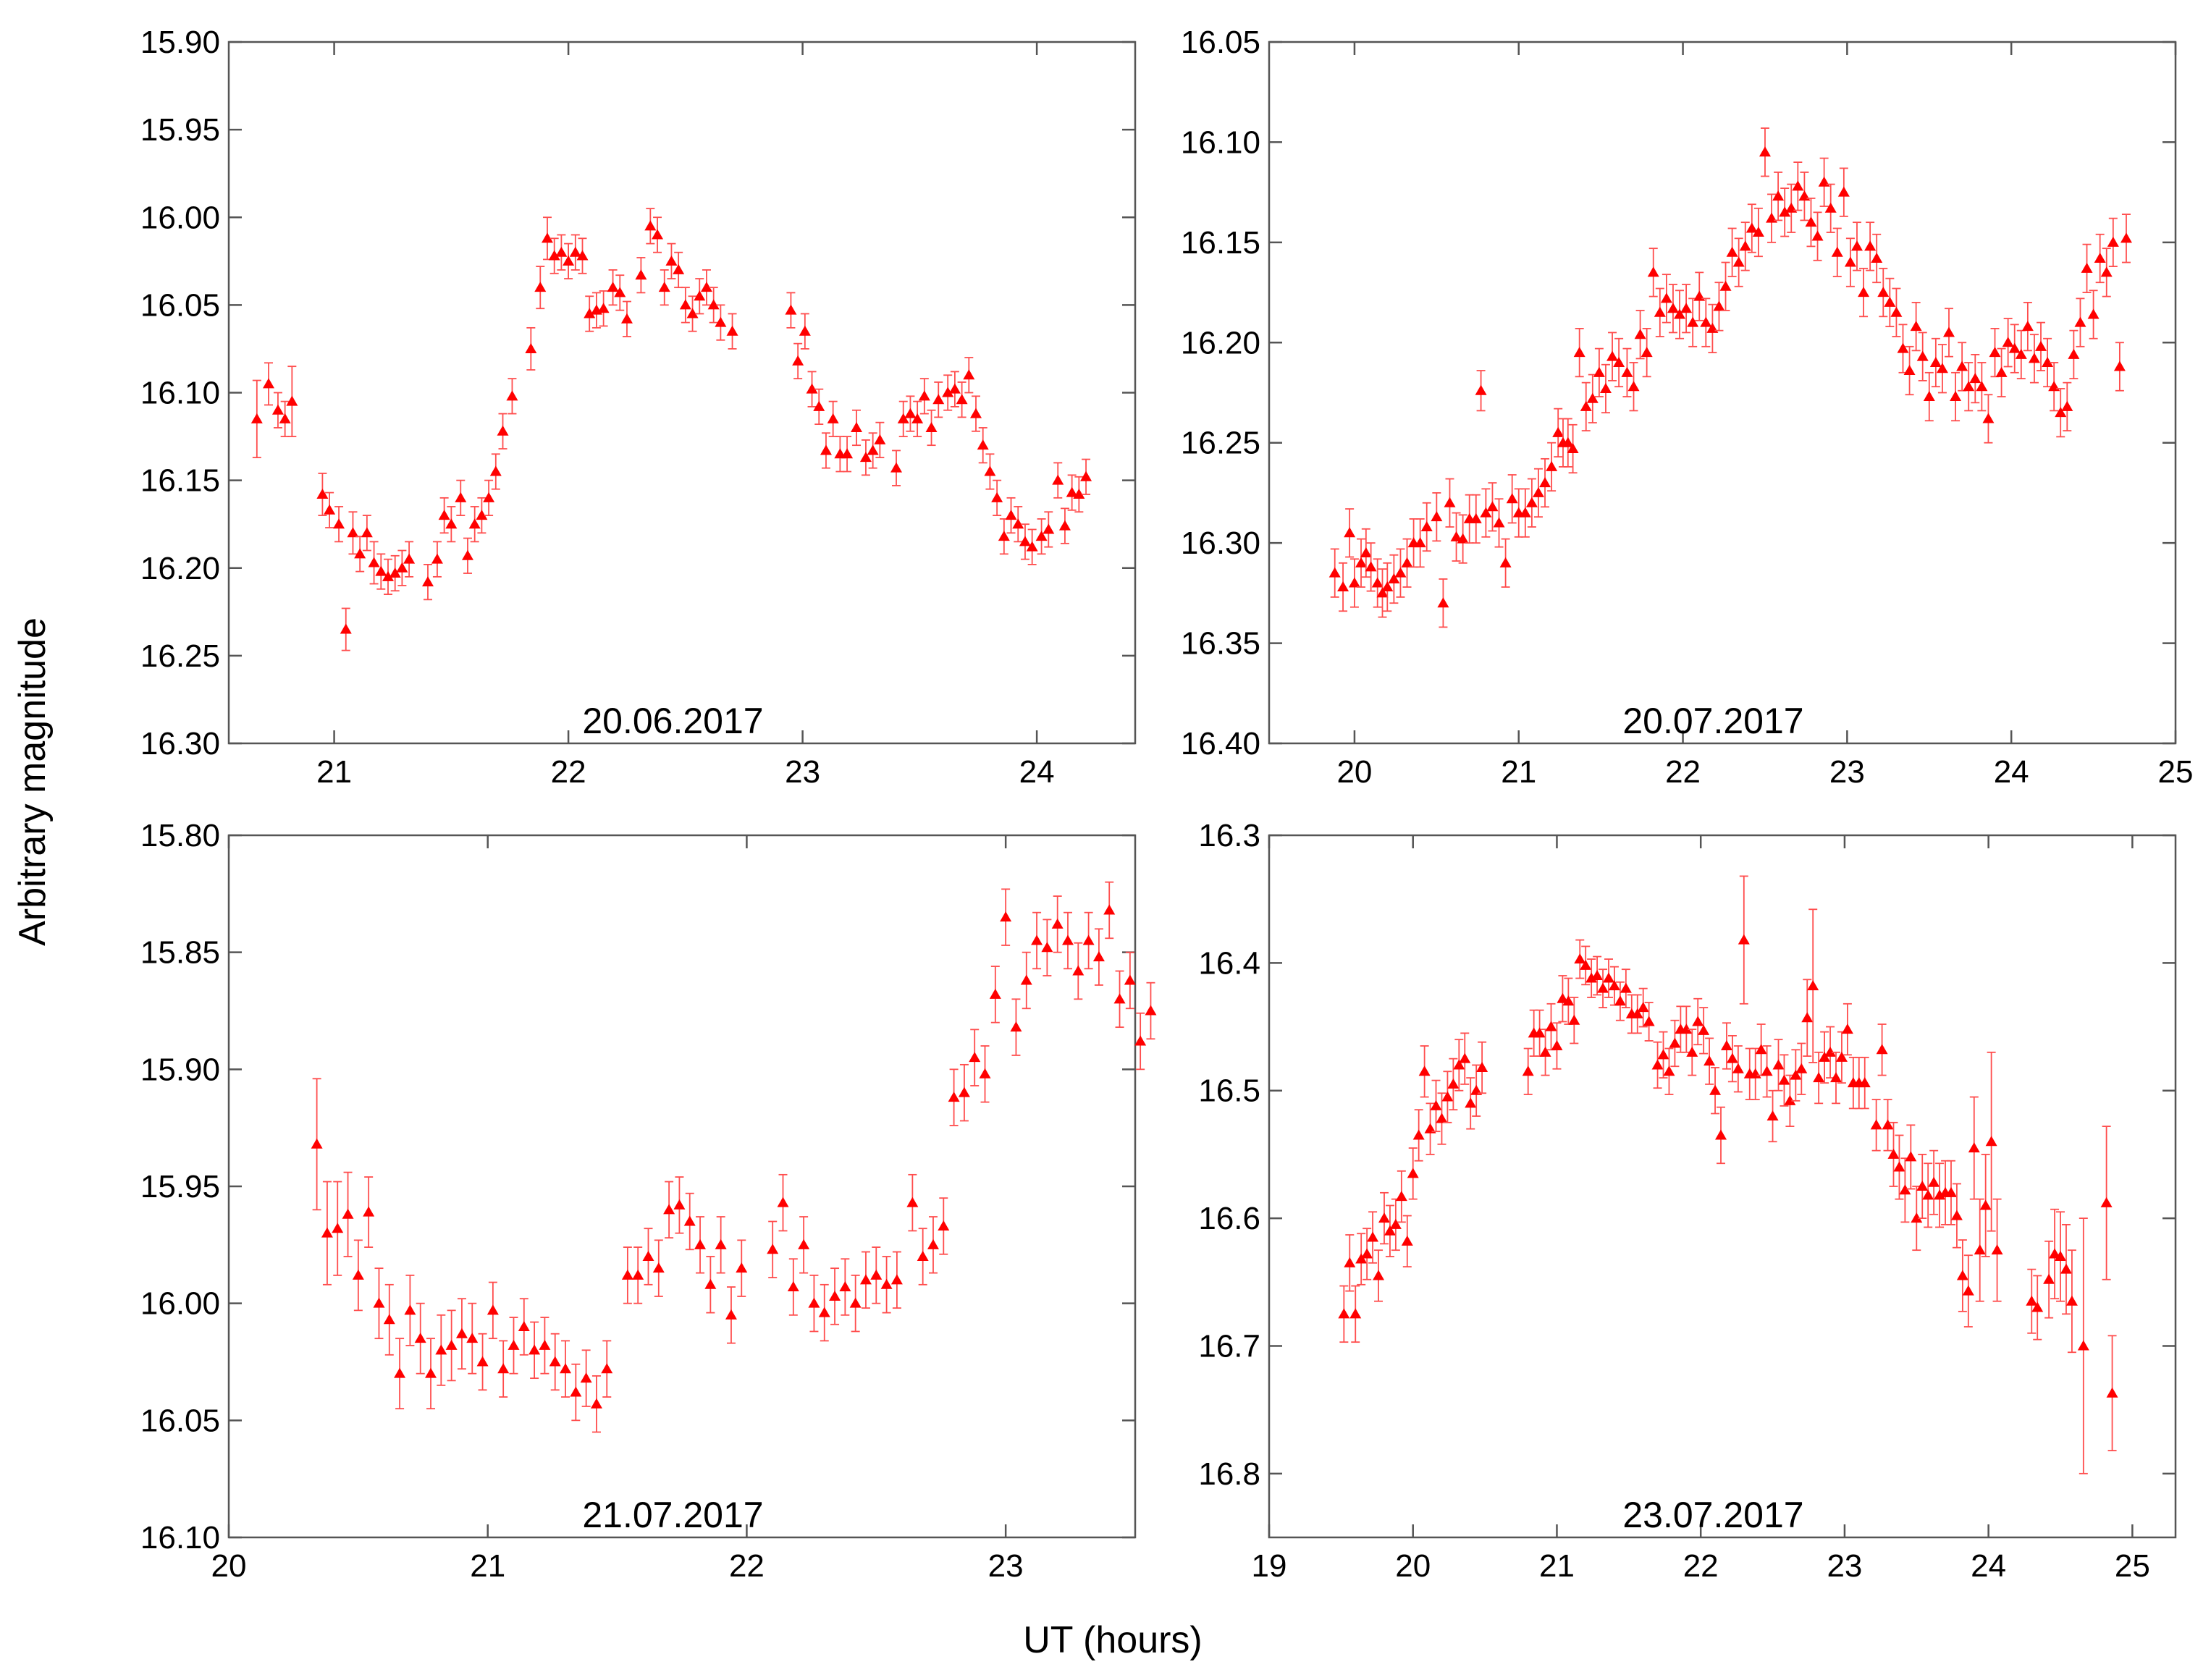 This screenshot has width=2211, height=1680. Describe the element at coordinates (180, 568) in the screenshot. I see `y-tick-label: 16.20` at that location.